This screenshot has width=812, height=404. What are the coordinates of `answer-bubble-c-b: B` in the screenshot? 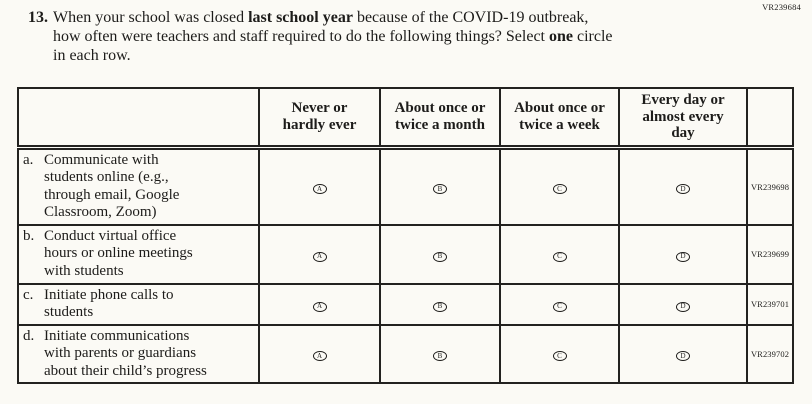 It's located at (440, 306).